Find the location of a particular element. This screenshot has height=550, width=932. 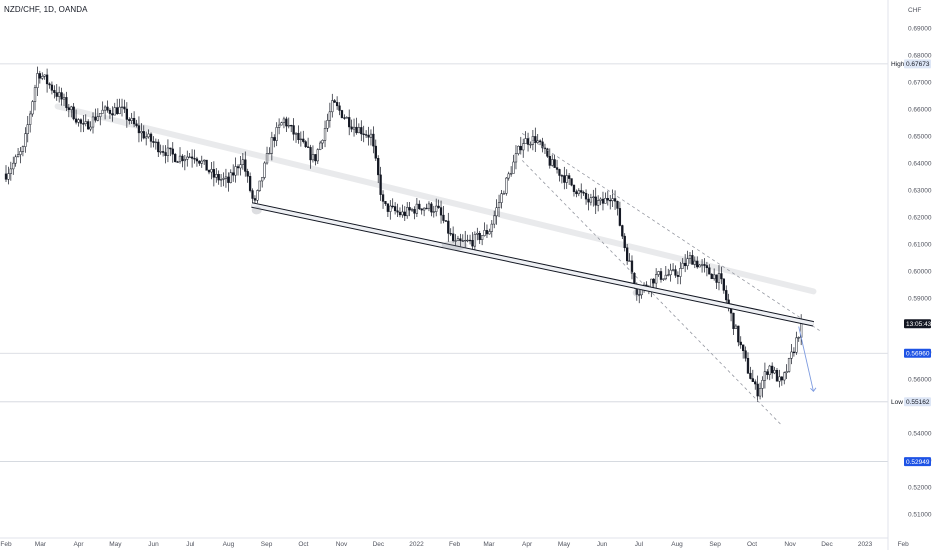

low-label: Low is located at coordinates (897, 402).